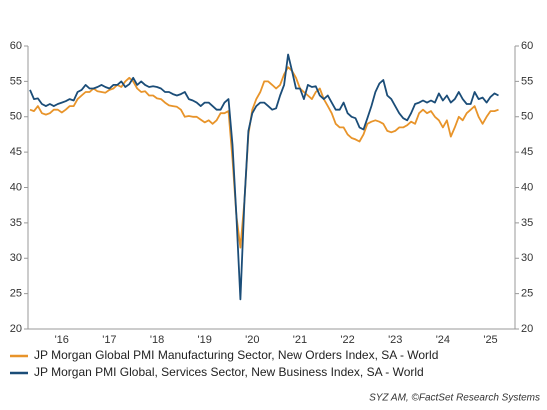 The image size is (547, 410). I want to click on y2-tick-label: 50, so click(527, 117).